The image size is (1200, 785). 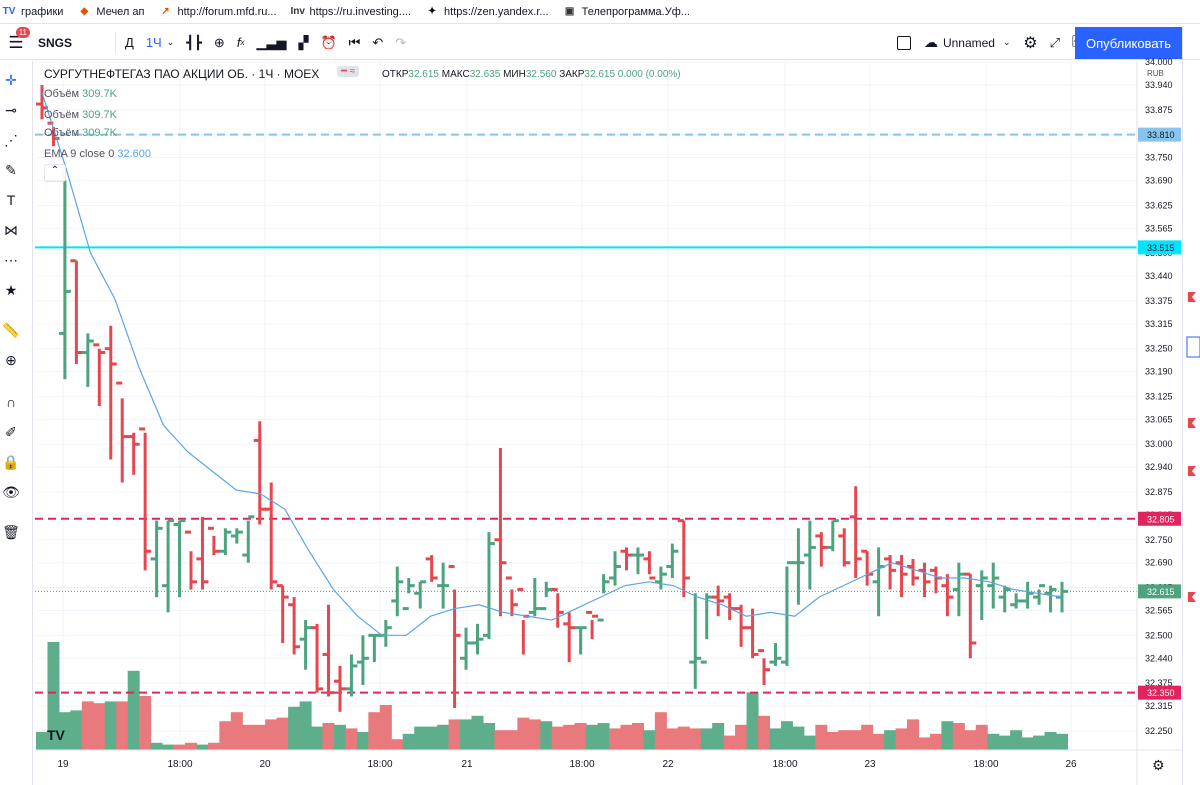 I want to click on bookmark-item: ◆ Мечел ап, so click(x=111, y=11).